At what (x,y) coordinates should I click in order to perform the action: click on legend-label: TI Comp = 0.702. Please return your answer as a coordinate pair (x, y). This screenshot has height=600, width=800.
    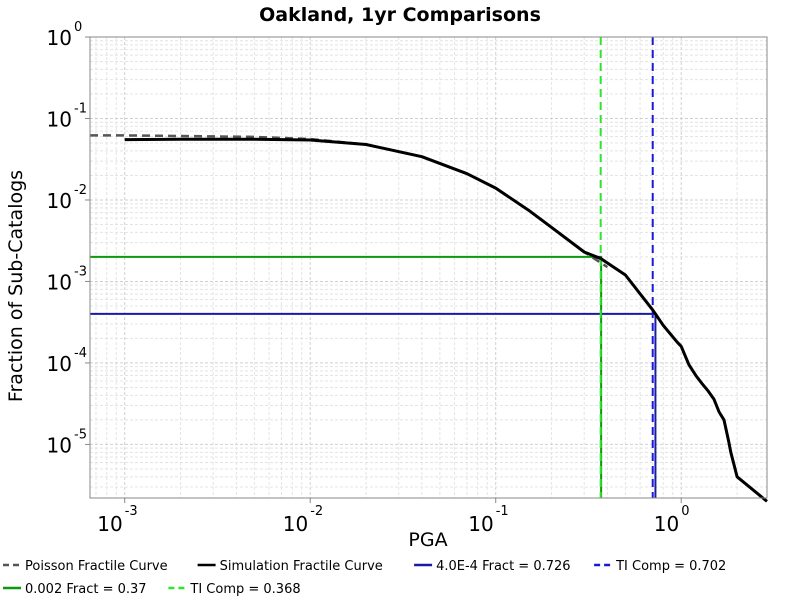
    Looking at the image, I should click on (670, 566).